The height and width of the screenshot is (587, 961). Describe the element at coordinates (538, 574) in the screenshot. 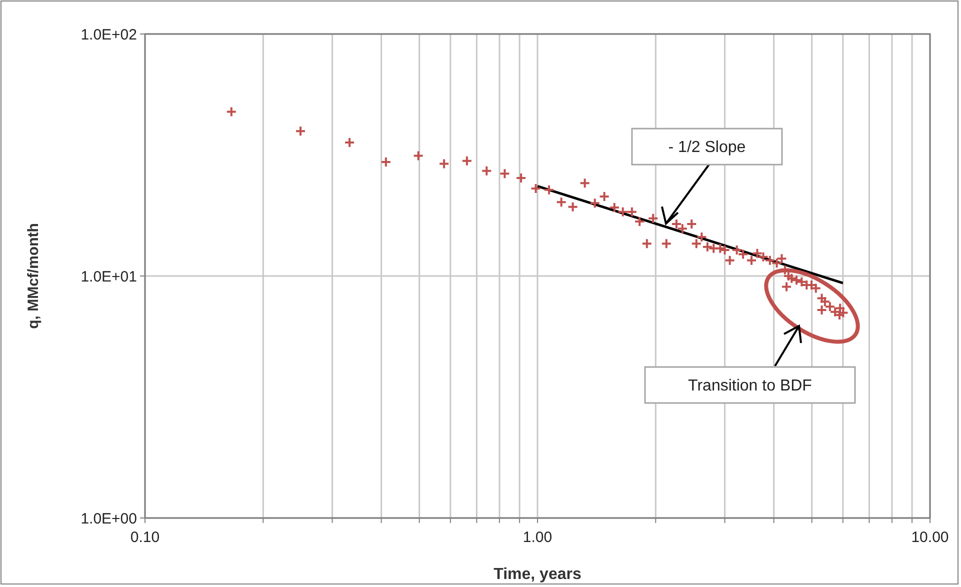

I see `x-axis-title: Time, years` at that location.